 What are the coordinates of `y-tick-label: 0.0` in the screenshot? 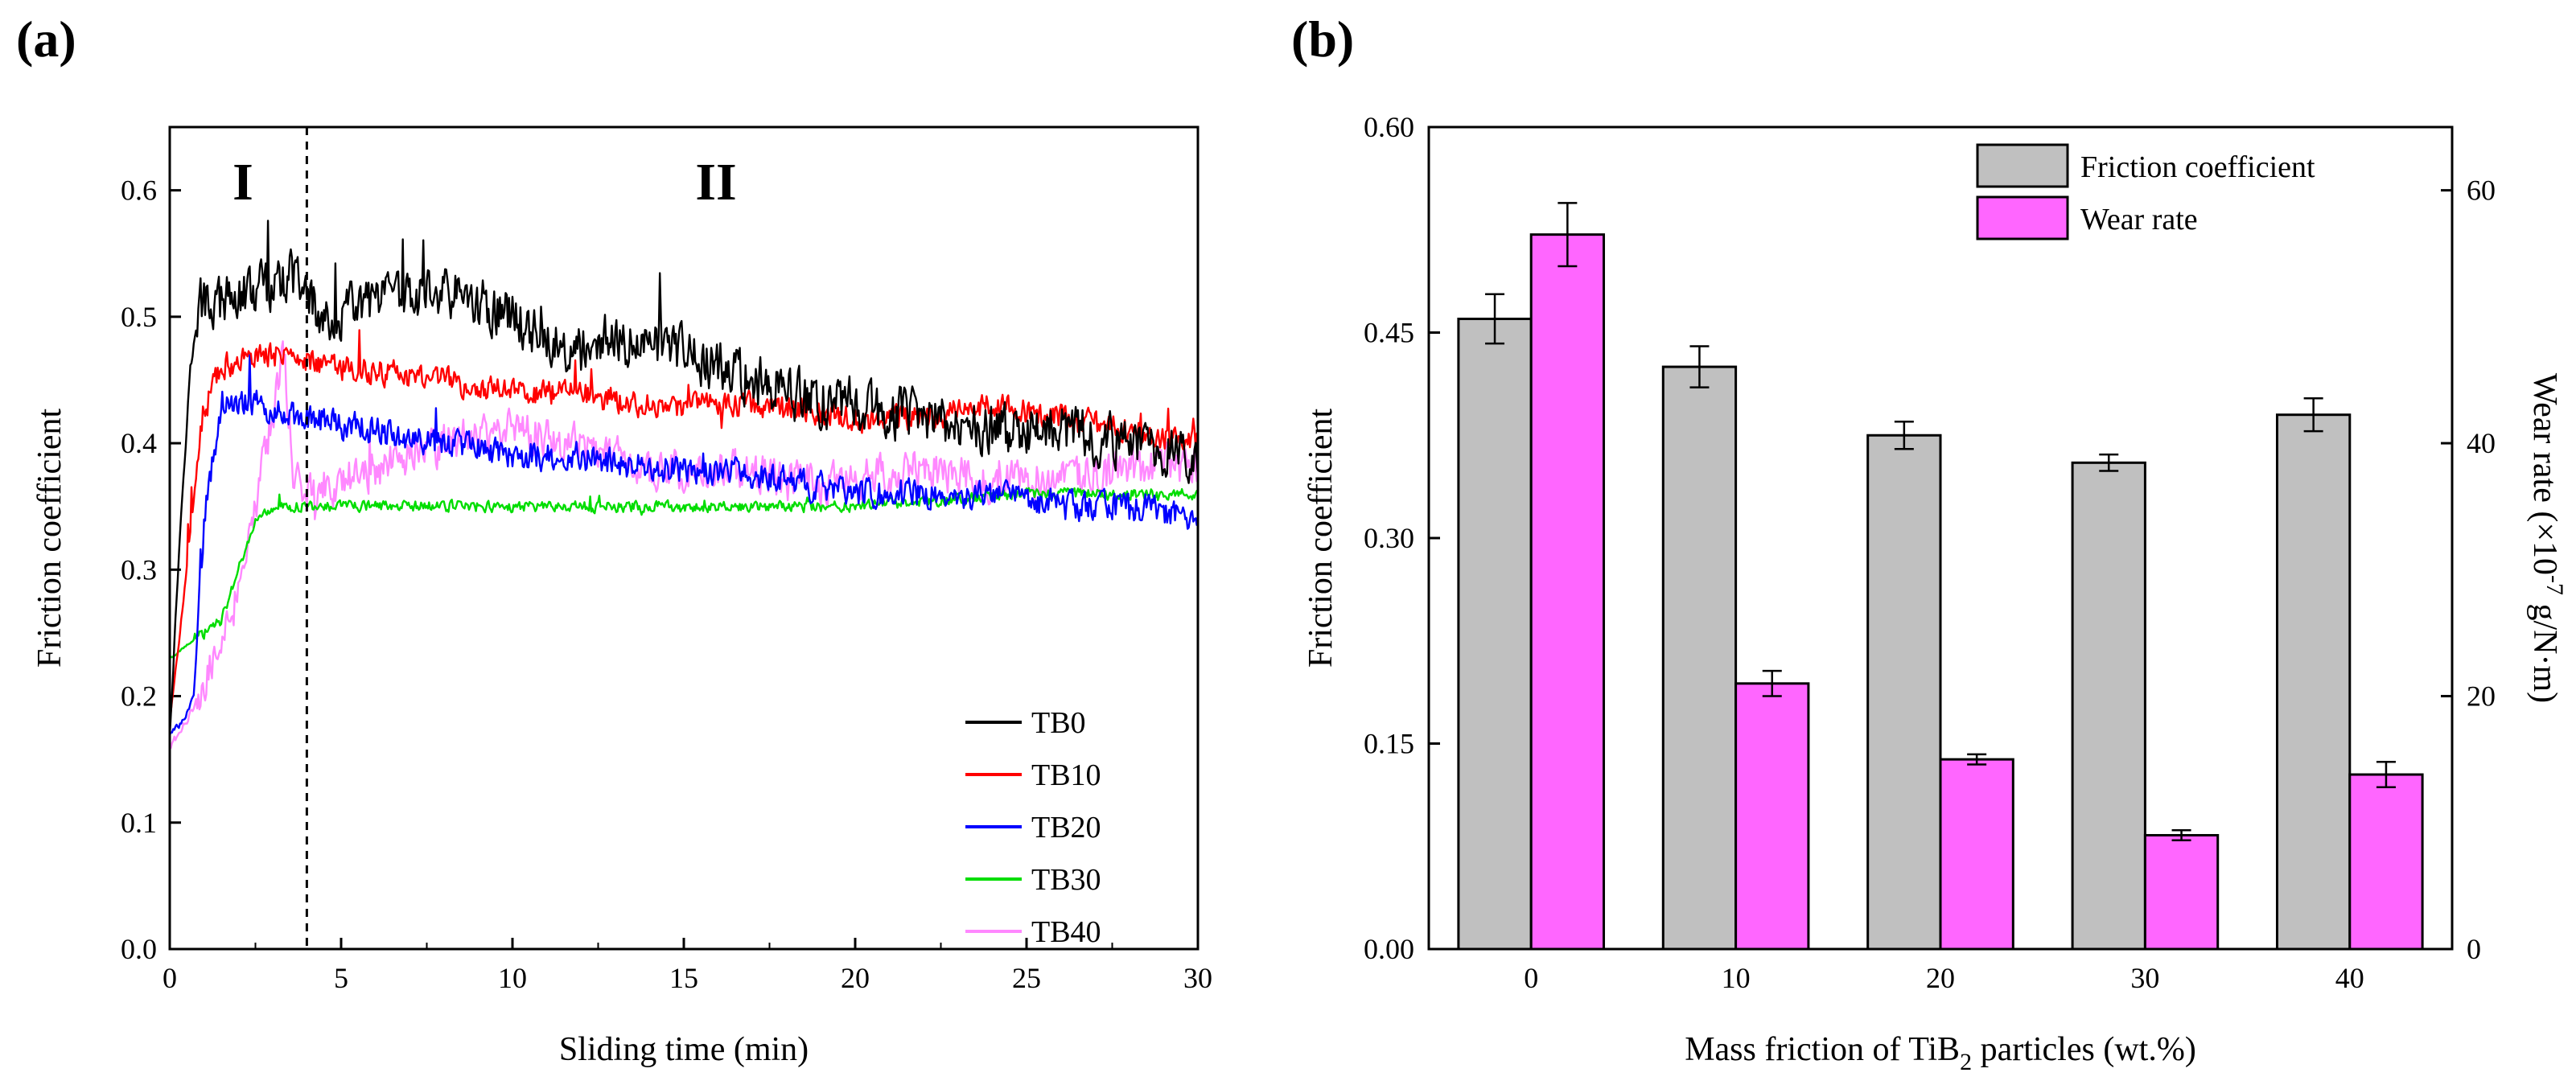 It's located at (139, 949).